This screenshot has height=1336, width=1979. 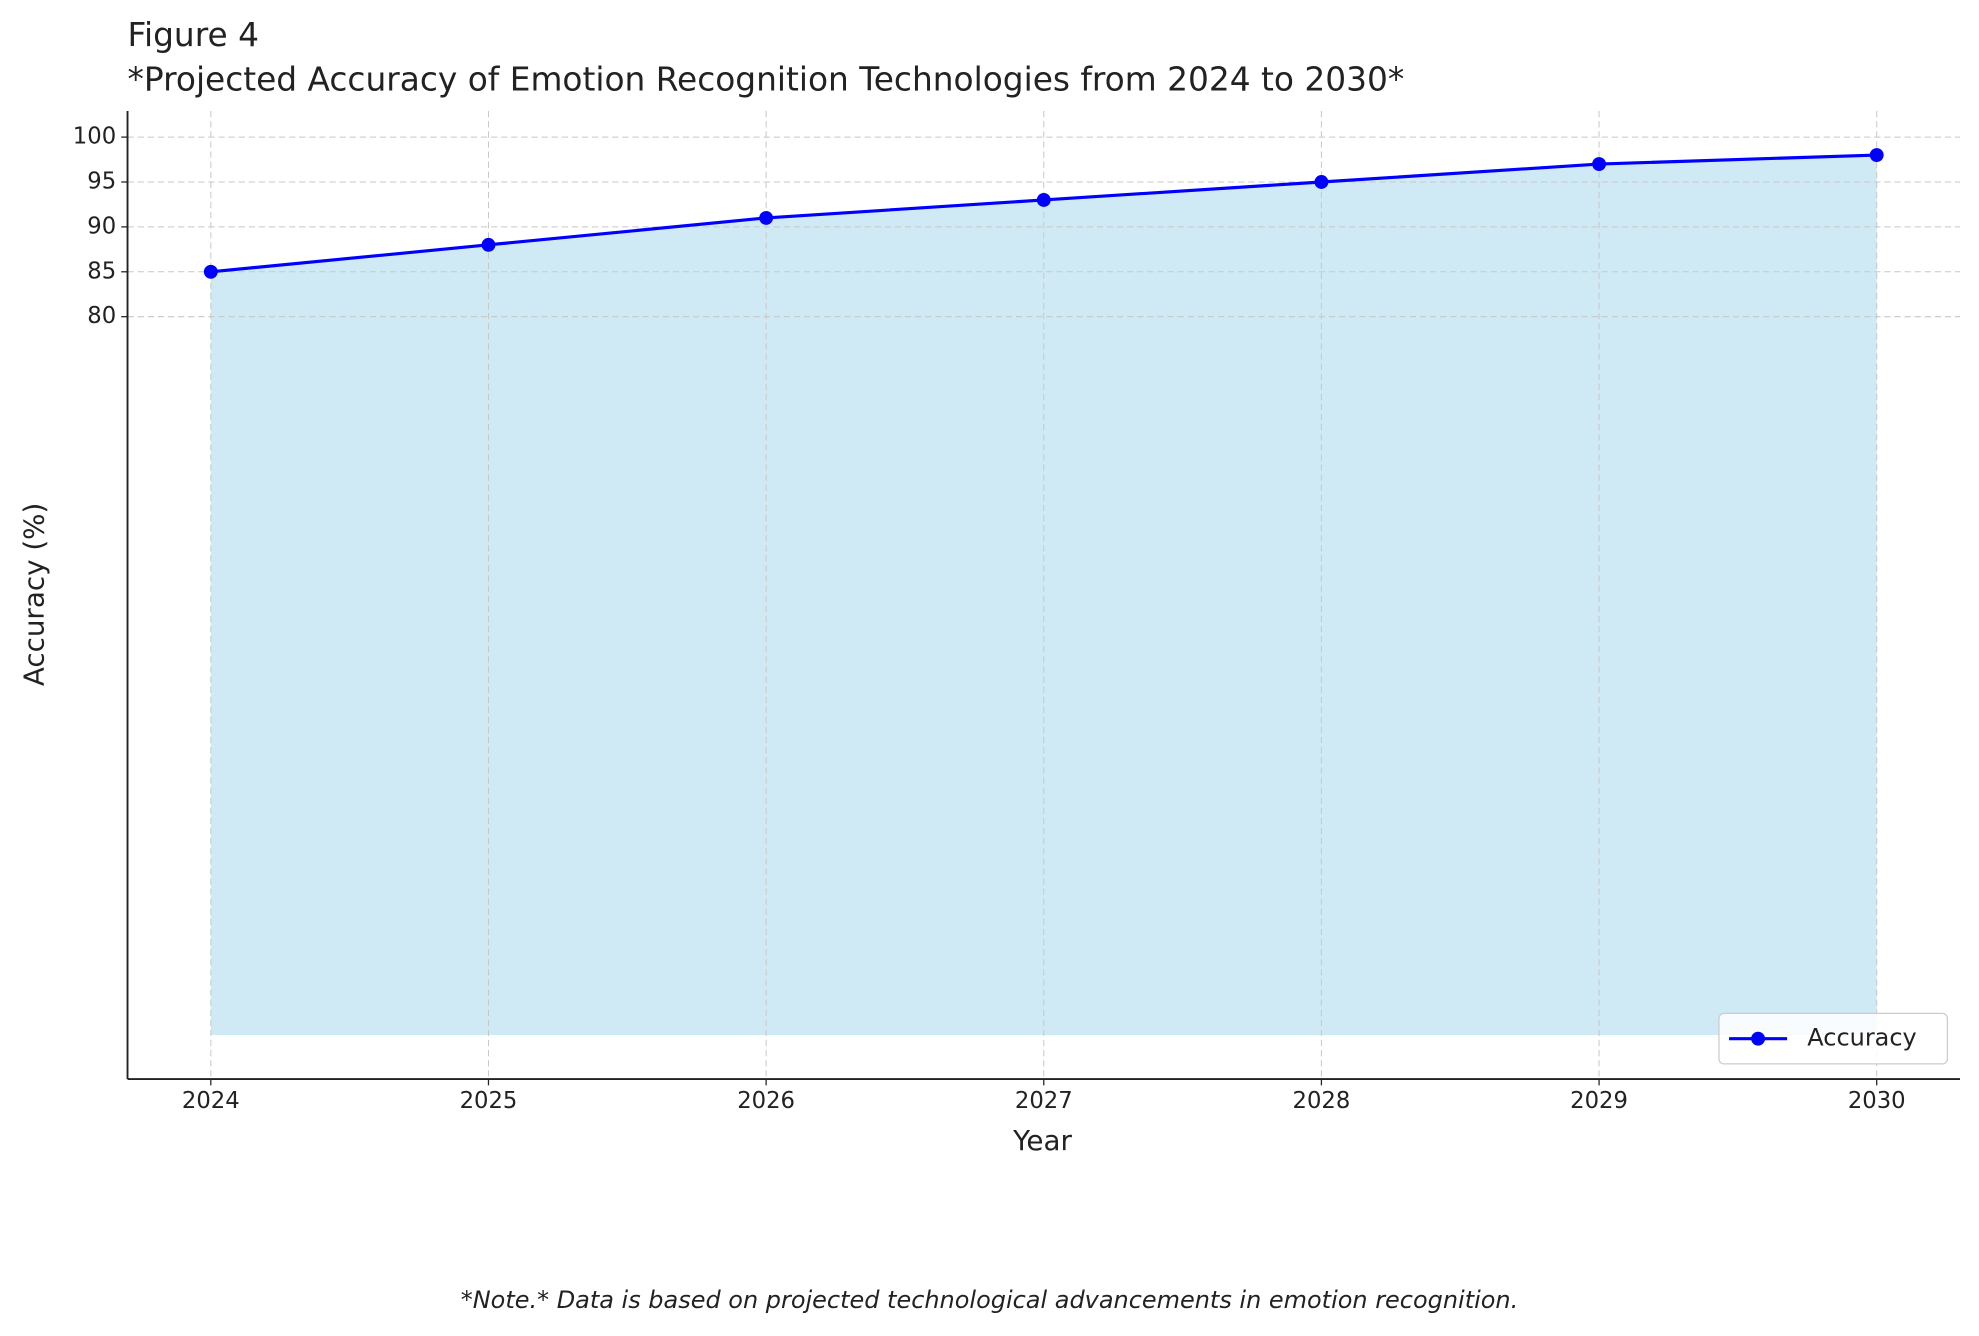 I want to click on y-axis-label: Accuracy (%), so click(x=33, y=595).